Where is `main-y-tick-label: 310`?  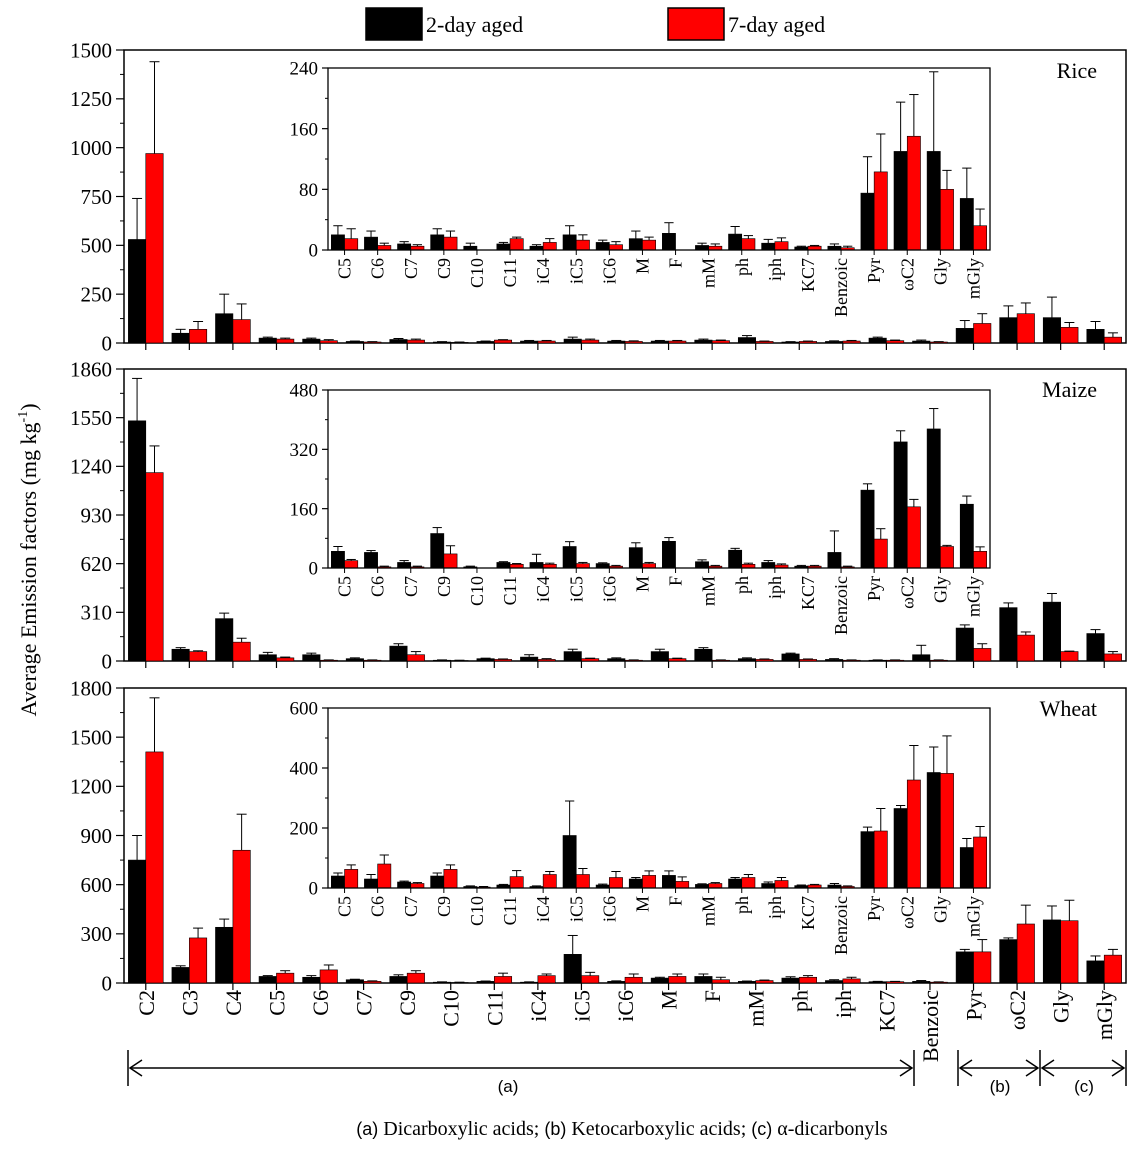 main-y-tick-label: 310 is located at coordinates (97, 613).